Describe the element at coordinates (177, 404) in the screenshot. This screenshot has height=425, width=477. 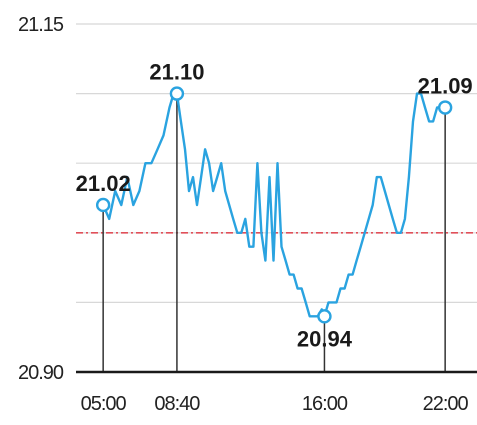
I see `x-tick-label: 08:40` at that location.